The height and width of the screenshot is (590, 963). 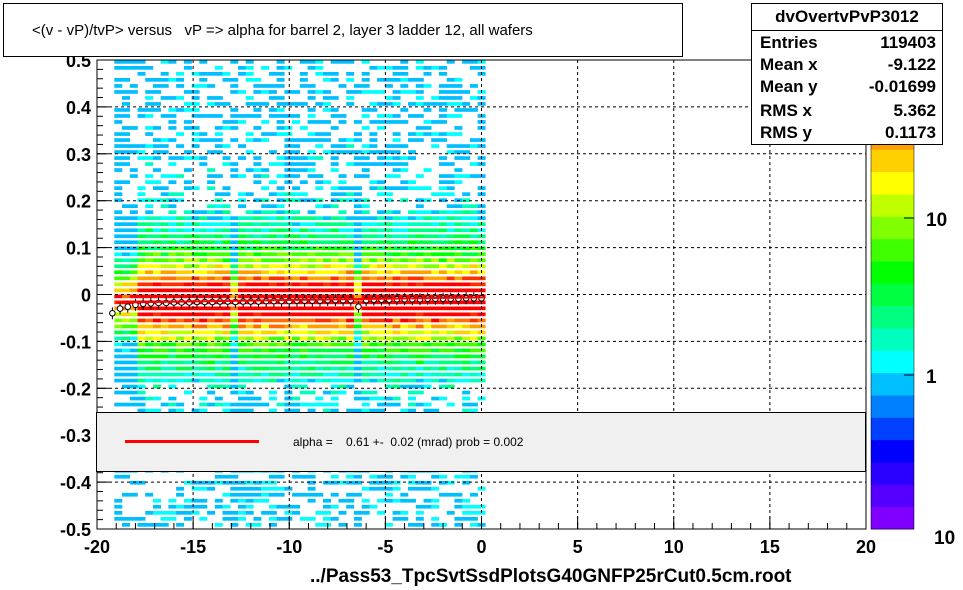 I want to click on x-tick-label: 0, so click(x=481, y=547).